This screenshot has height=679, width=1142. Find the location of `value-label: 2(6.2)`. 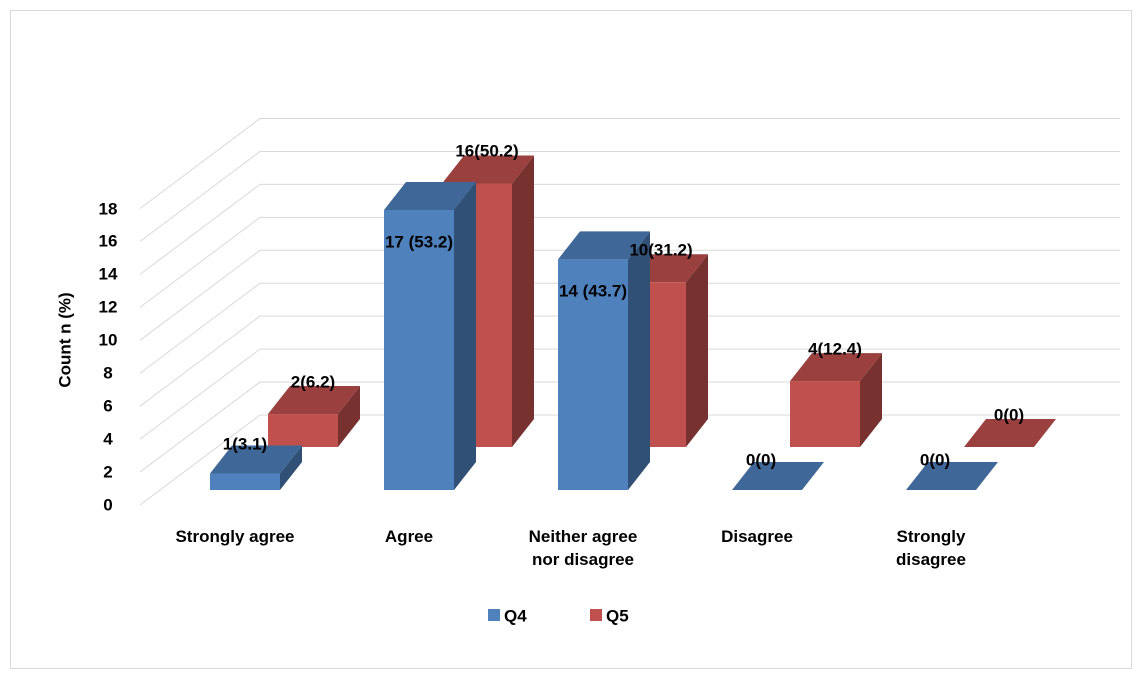

value-label: 2(6.2) is located at coordinates (313, 382).